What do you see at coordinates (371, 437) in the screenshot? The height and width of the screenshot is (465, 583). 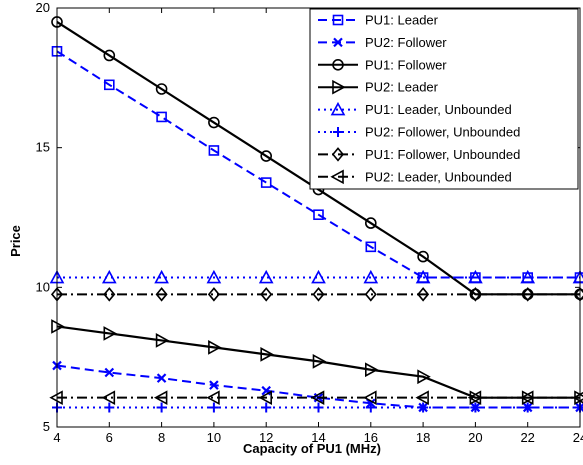 I see `x-tick-label: 16` at bounding box center [371, 437].